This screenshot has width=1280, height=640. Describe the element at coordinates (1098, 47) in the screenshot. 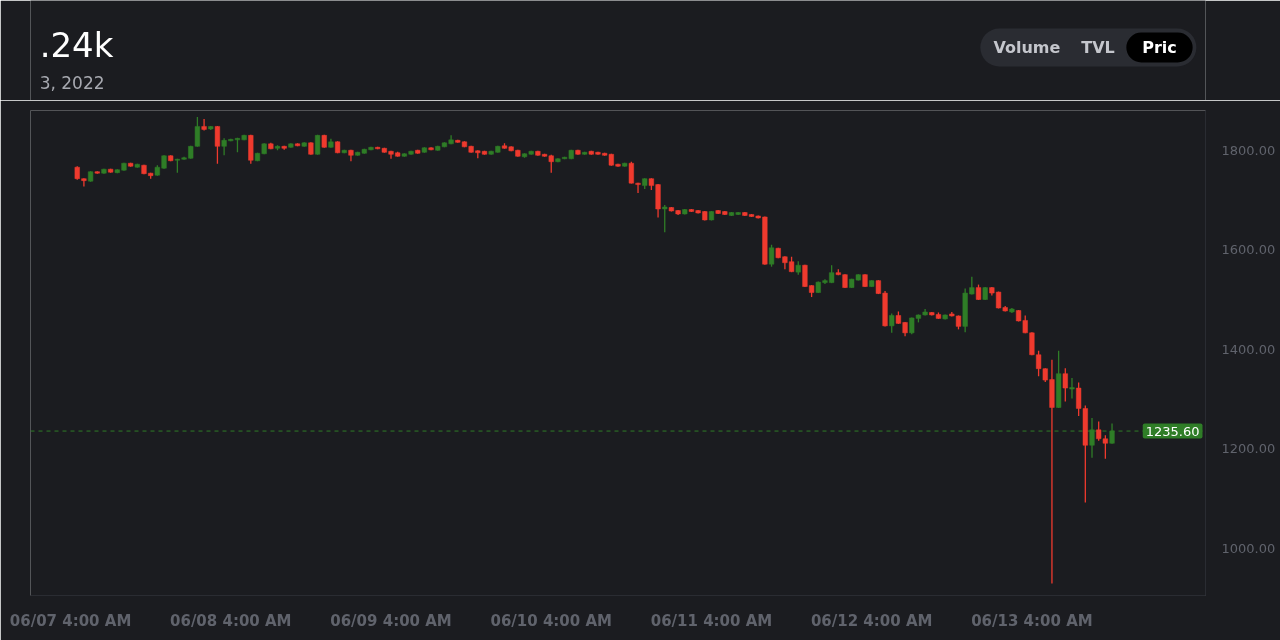

I see `text: TVL` at that location.